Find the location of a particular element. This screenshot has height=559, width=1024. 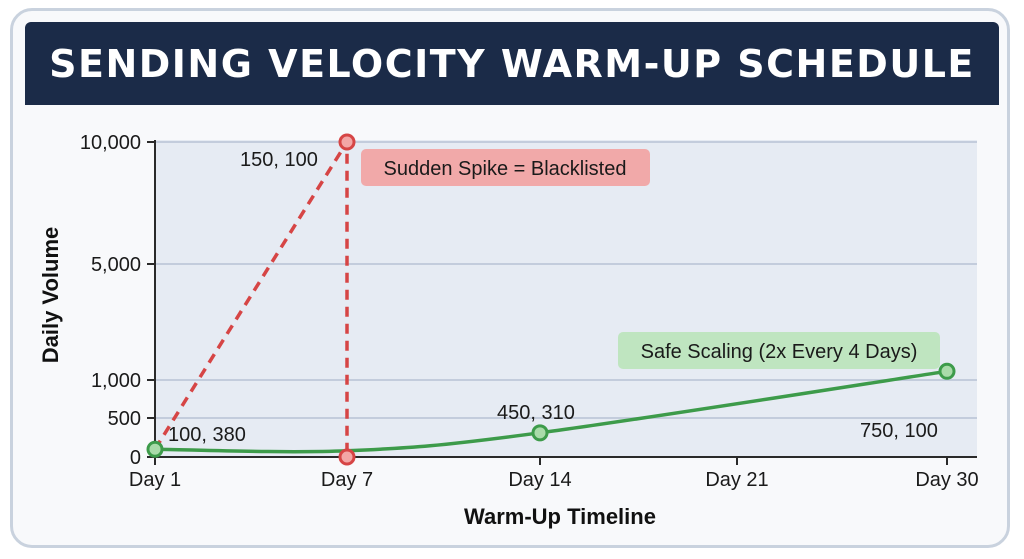

x-tick-labels: Day 1 Day 7 Day 14 Day 21 Day 30 is located at coordinates (554, 474).